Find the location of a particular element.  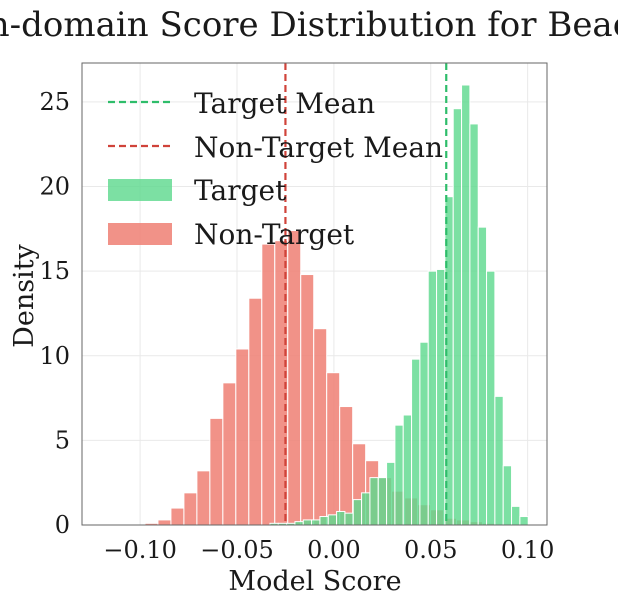

legend-label-target: Target is located at coordinates (240, 190).